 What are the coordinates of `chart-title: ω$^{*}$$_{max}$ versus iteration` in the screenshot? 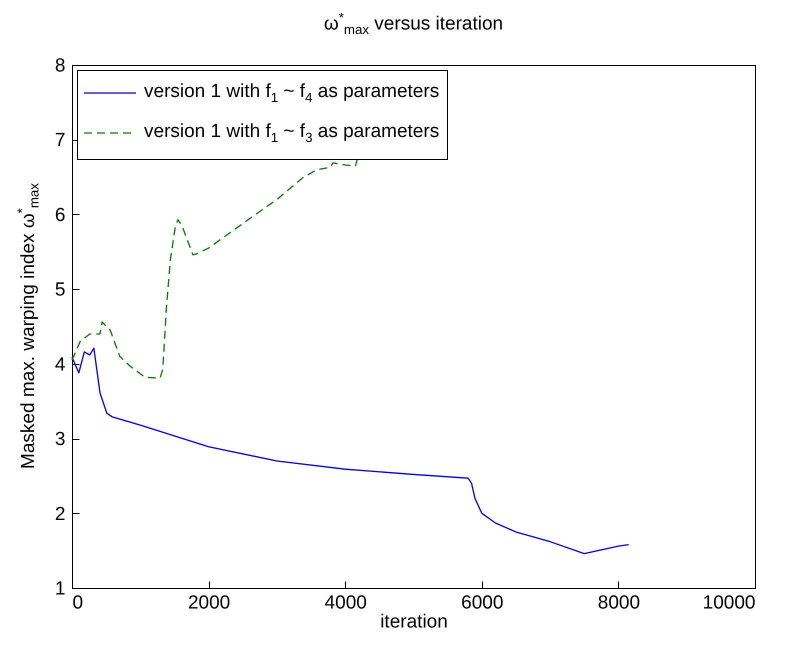 It's located at (413, 24).